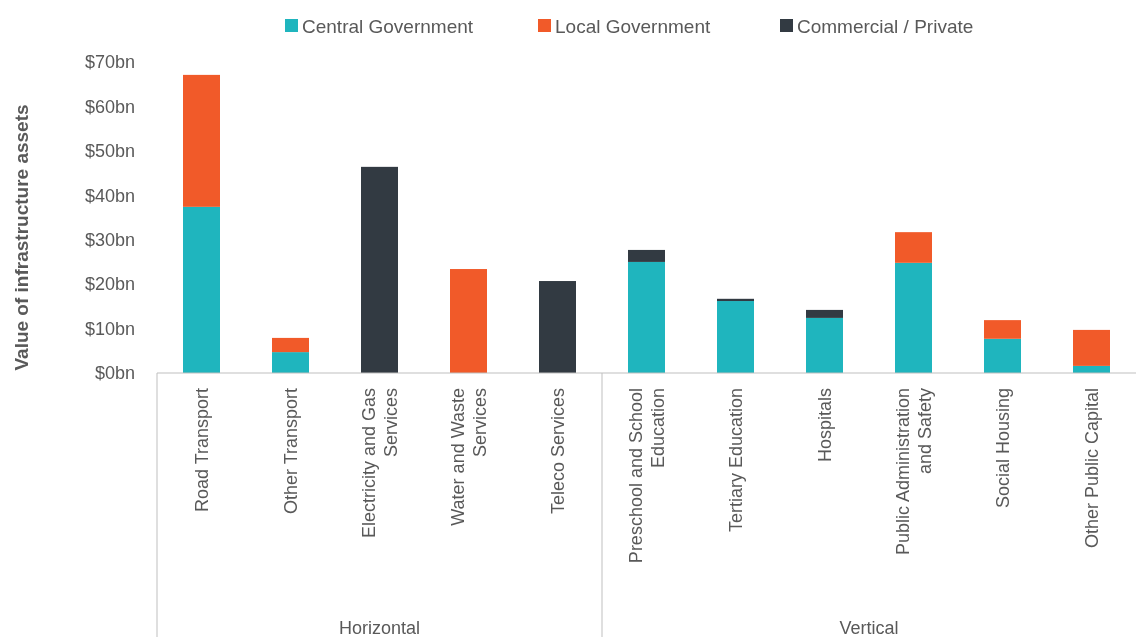  What do you see at coordinates (109, 62) in the screenshot?
I see `y-tick-label: $70bn` at bounding box center [109, 62].